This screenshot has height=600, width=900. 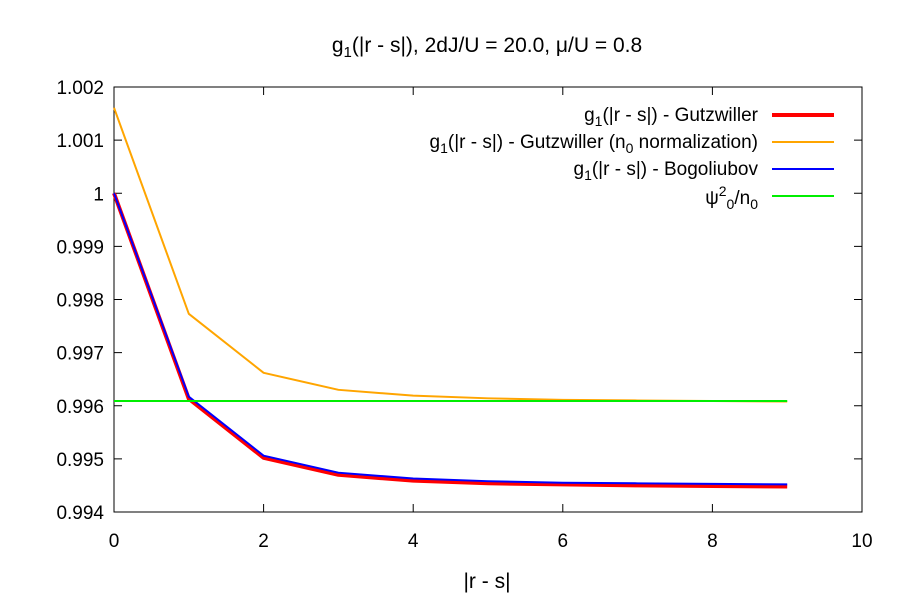 I want to click on chart-title: g1(|r - s|), 2dJ/U = 20.0, μ/U = 0.8, so click(x=487, y=47).